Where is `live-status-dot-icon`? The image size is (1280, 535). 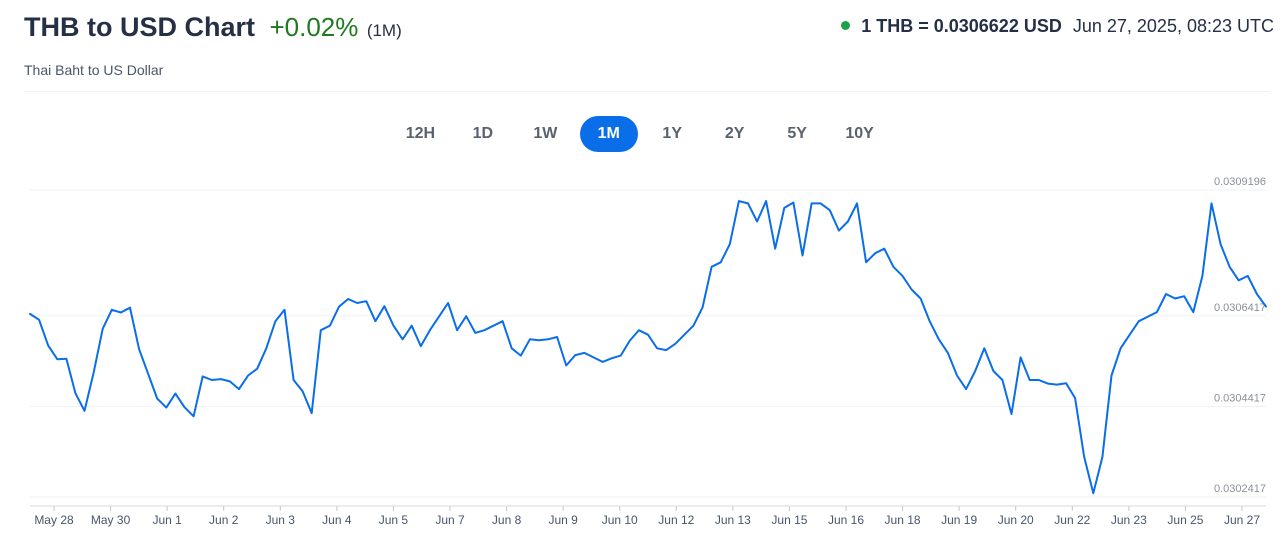 live-status-dot-icon is located at coordinates (846, 25).